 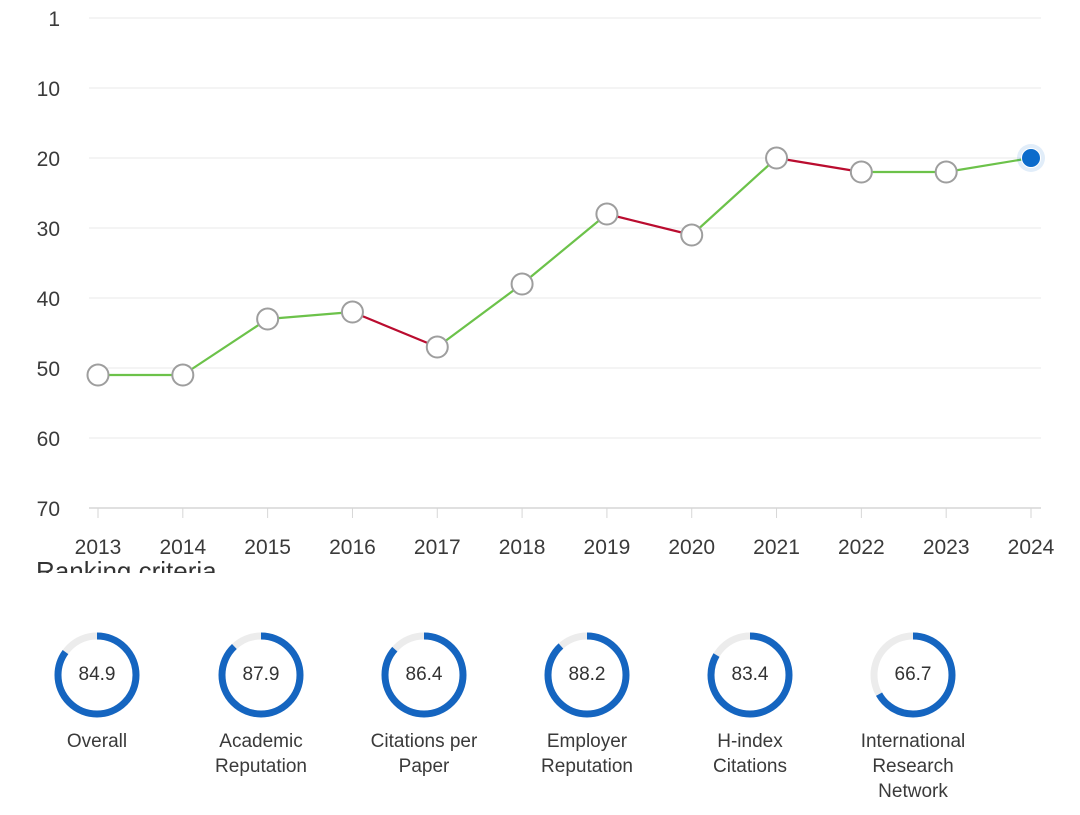 What do you see at coordinates (48, 509) in the screenshot?
I see `y-tick-label: 70` at bounding box center [48, 509].